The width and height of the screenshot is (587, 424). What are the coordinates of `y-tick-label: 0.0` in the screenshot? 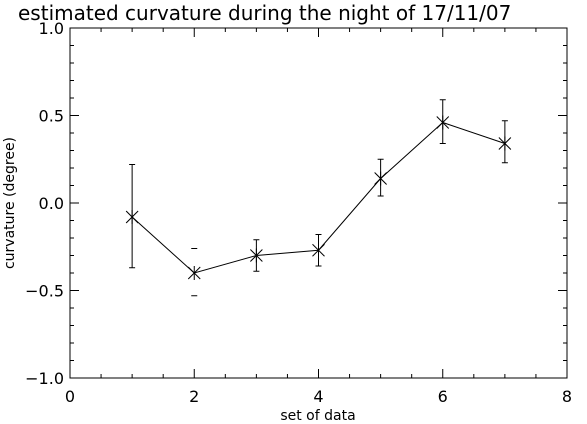 It's located at (51, 203).